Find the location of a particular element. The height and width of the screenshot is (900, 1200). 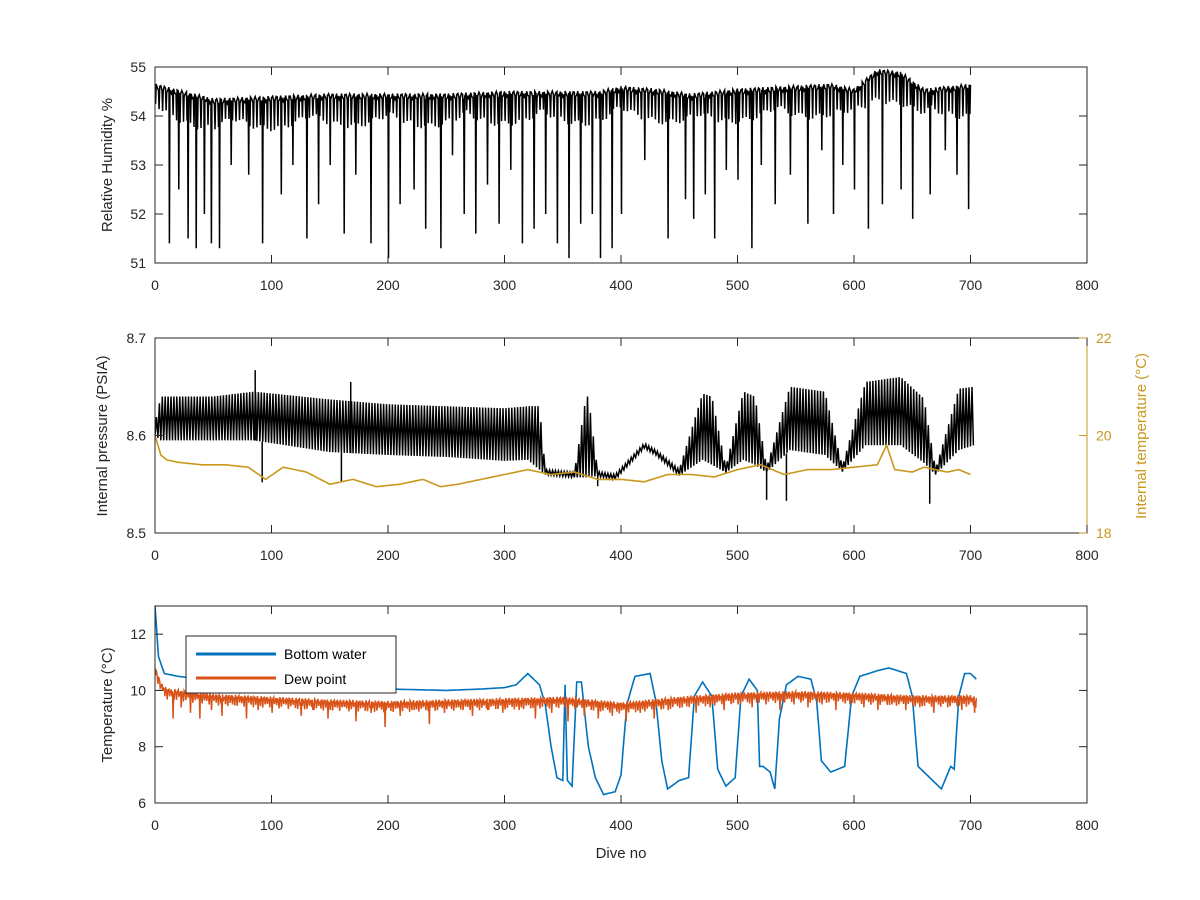

pressure-x-tick-label-100: 100 is located at coordinates (272, 555).